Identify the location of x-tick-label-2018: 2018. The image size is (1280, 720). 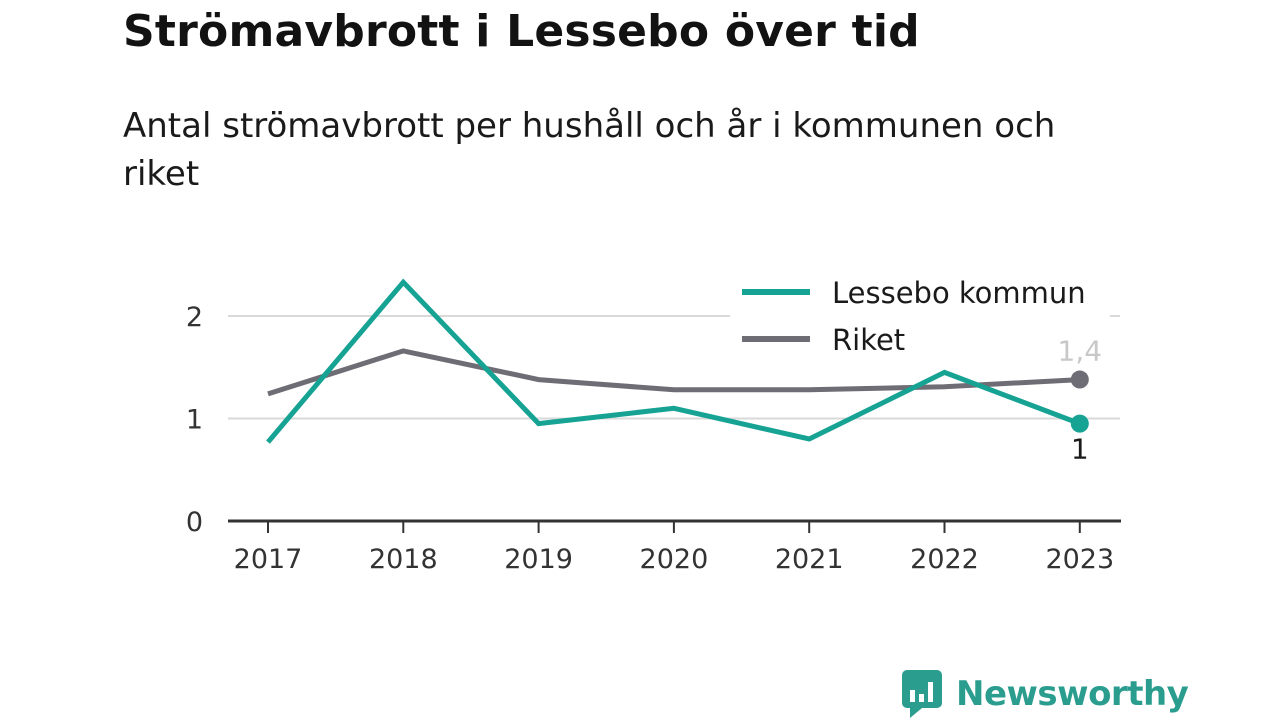
(403, 559).